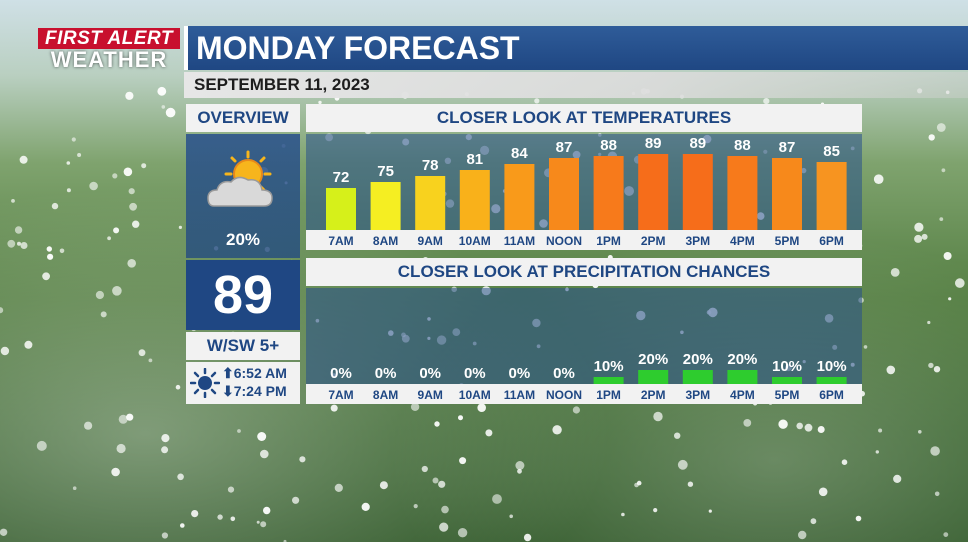 Image resolution: width=968 pixels, height=542 pixels. I want to click on chart-value-label: 72, so click(341, 177).